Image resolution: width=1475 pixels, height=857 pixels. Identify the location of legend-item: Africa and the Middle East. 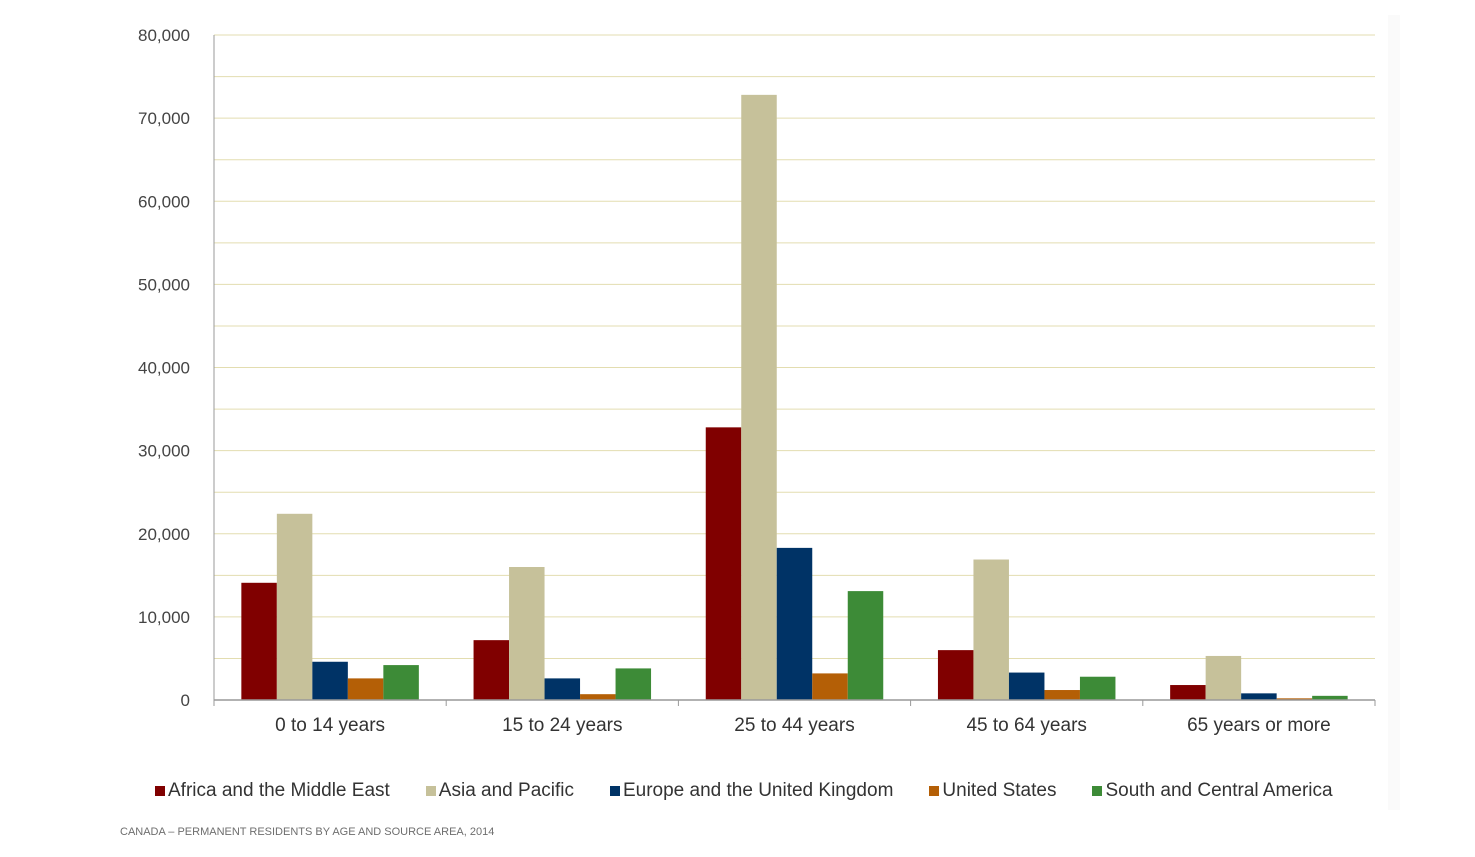
(272, 791).